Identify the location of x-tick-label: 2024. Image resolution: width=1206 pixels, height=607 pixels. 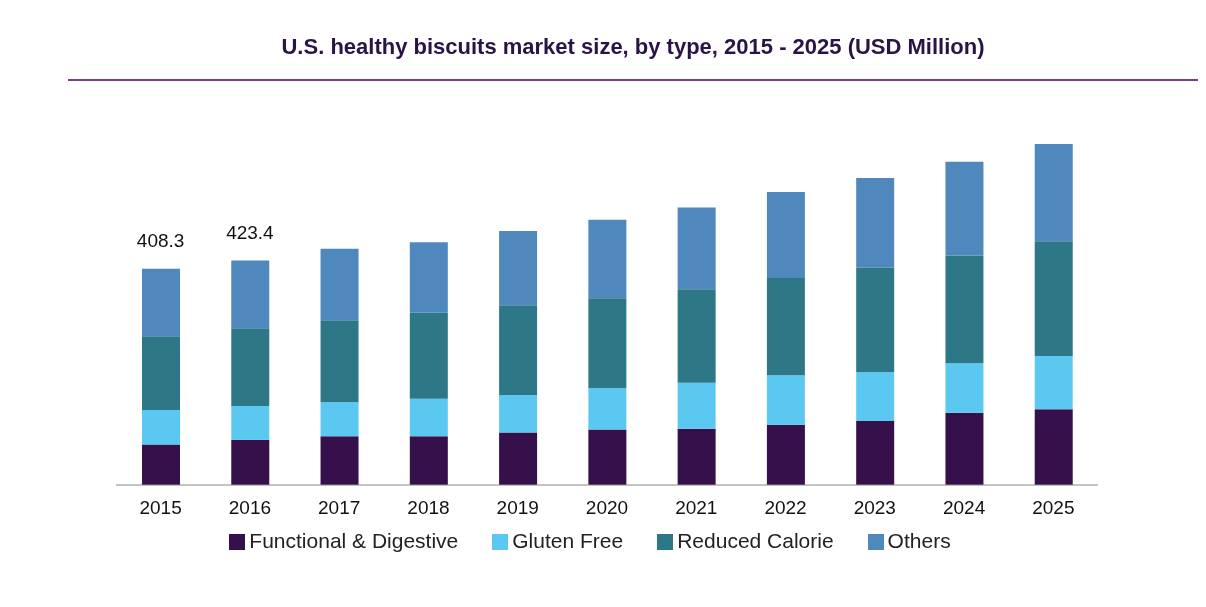
(964, 508).